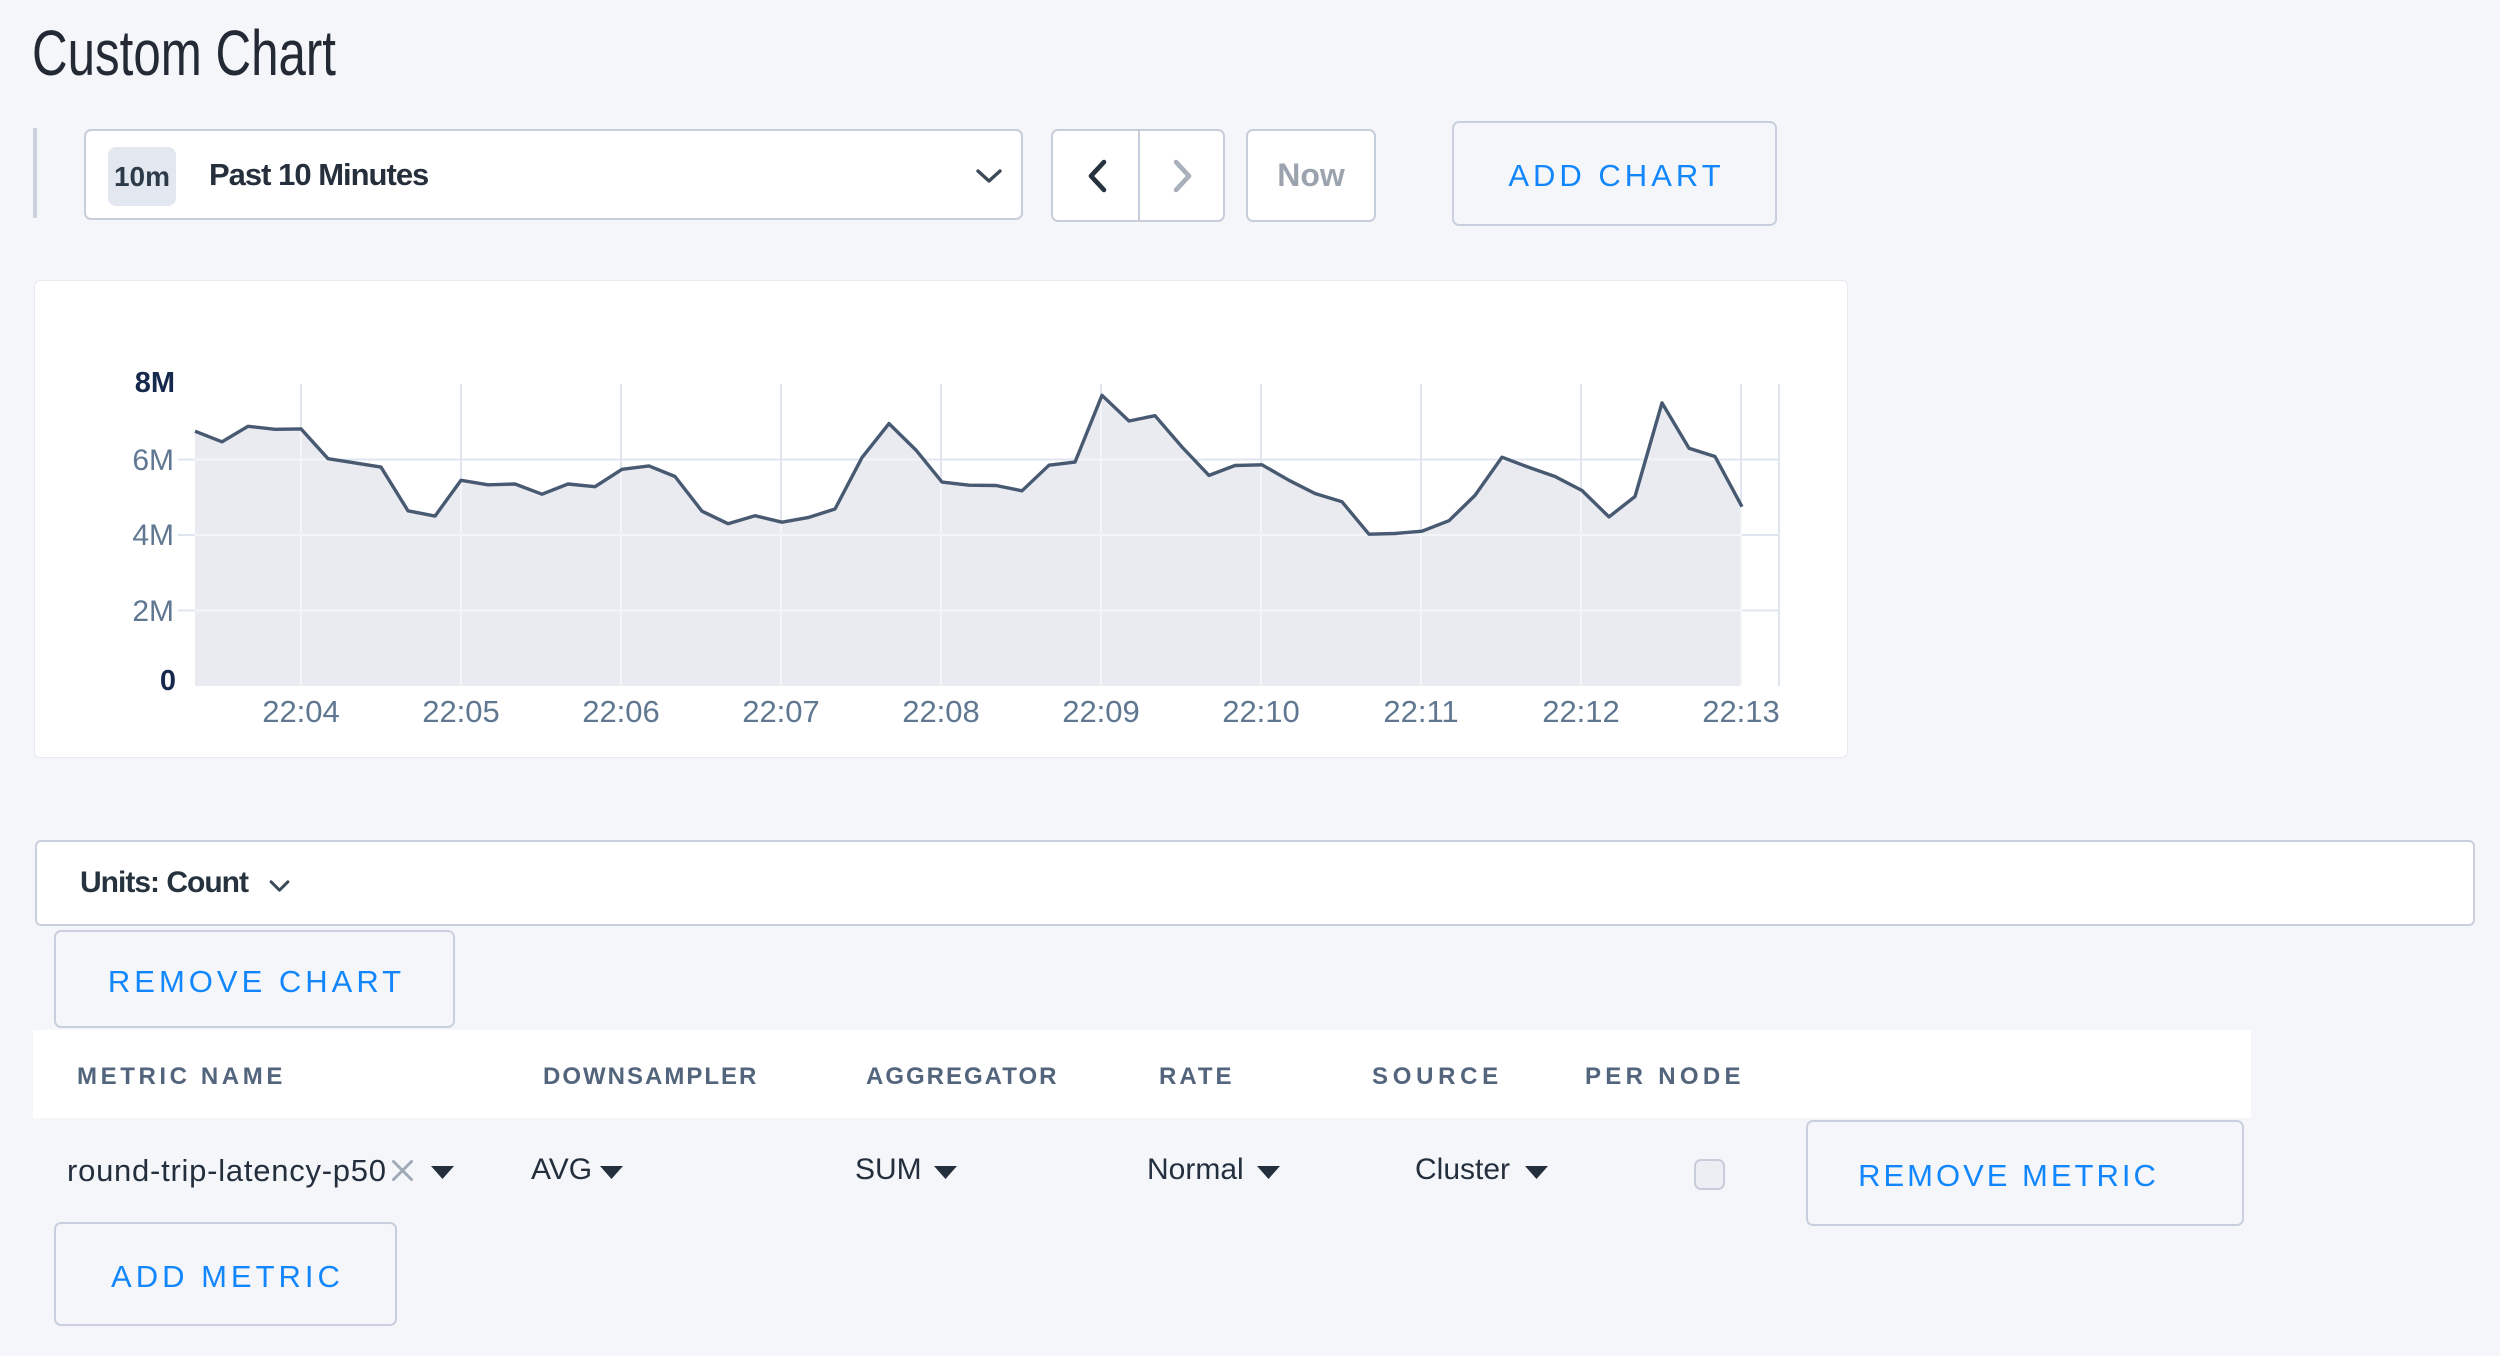 The width and height of the screenshot is (2500, 1356). Describe the element at coordinates (621, 711) in the screenshot. I see `svg-text: 22:06` at that location.